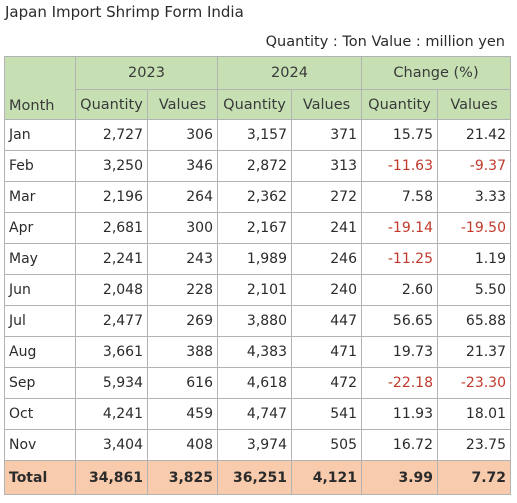  I want to click on total-quantity-change: 3.99, so click(399, 477).